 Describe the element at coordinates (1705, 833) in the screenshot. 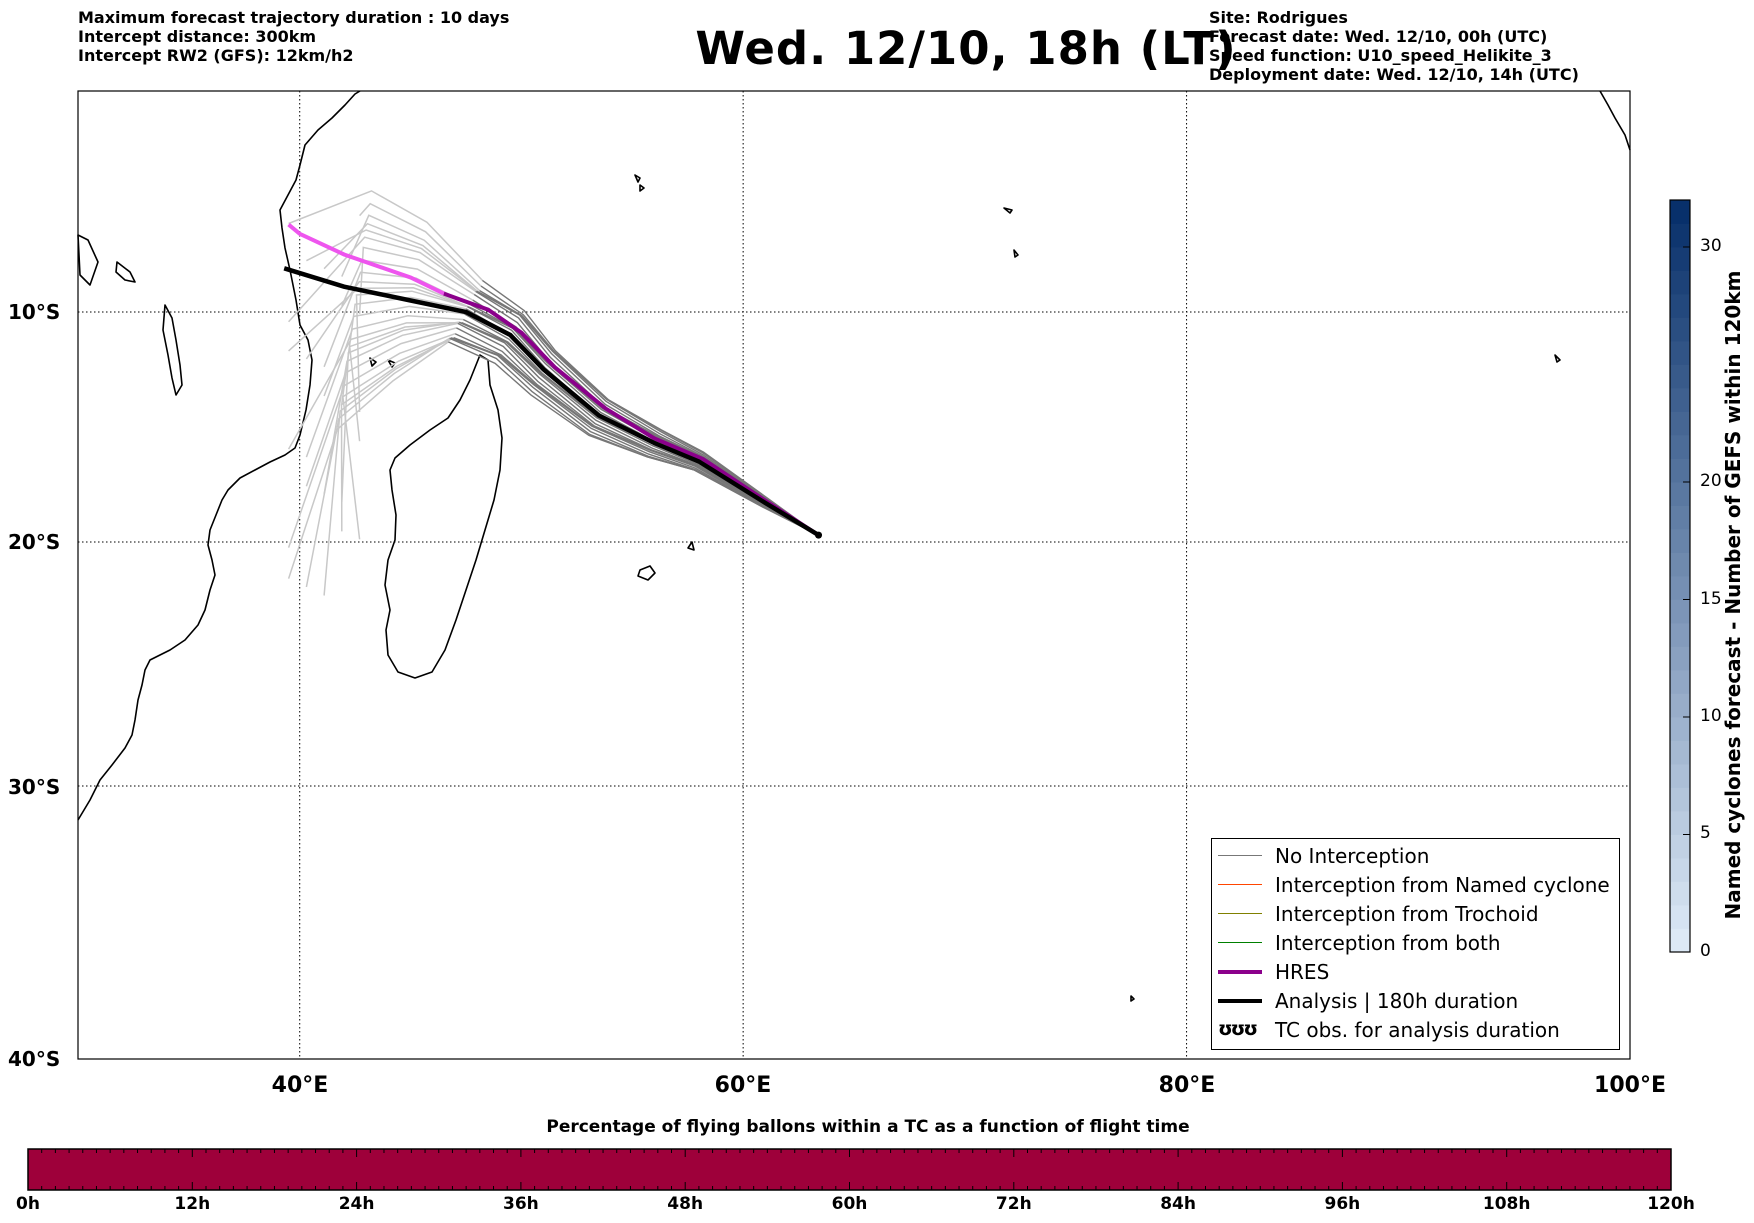

I see `cb-tick-5: 5` at that location.